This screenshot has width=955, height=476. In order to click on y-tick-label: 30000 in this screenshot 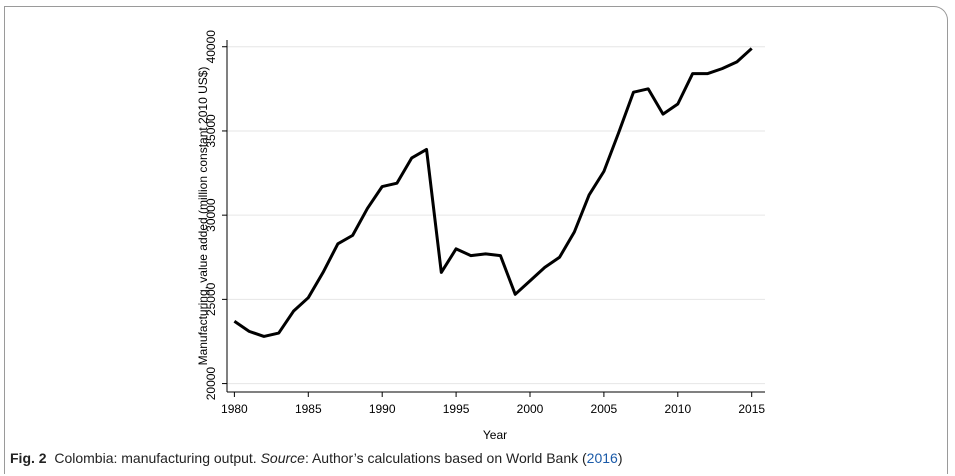, I will do `click(211, 215)`.